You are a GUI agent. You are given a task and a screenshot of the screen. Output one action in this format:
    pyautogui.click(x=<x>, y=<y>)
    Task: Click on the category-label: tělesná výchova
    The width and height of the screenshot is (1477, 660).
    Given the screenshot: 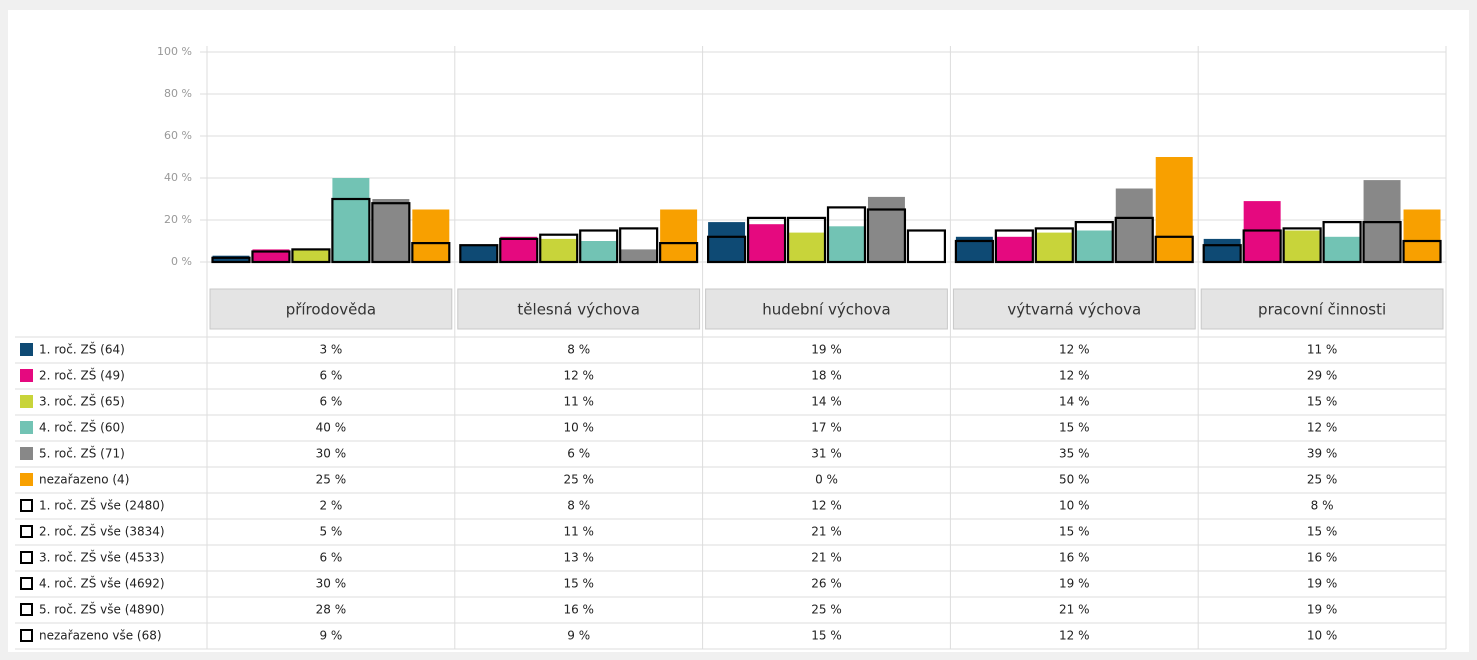 What is the action you would take?
    pyautogui.click(x=578, y=310)
    